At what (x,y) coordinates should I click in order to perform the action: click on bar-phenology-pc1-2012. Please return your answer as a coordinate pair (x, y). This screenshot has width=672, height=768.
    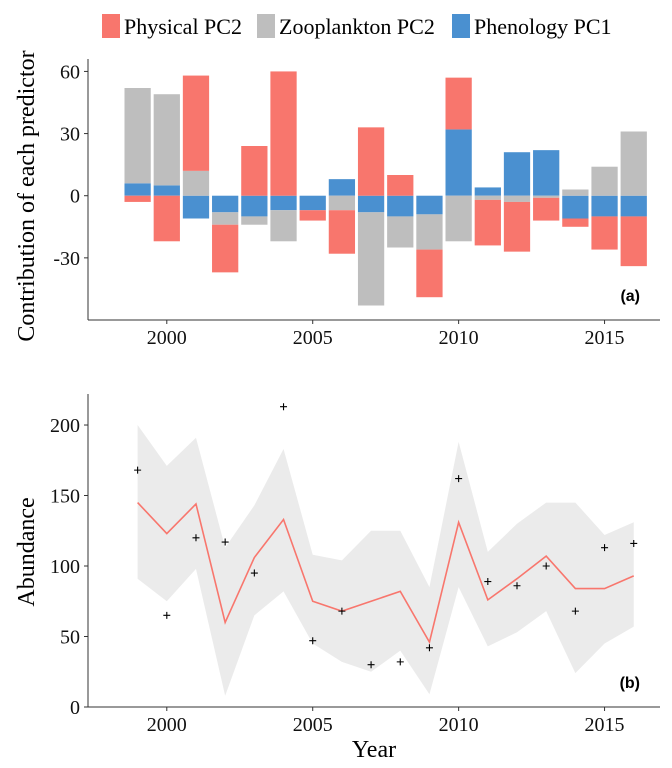
    Looking at the image, I should click on (517, 174).